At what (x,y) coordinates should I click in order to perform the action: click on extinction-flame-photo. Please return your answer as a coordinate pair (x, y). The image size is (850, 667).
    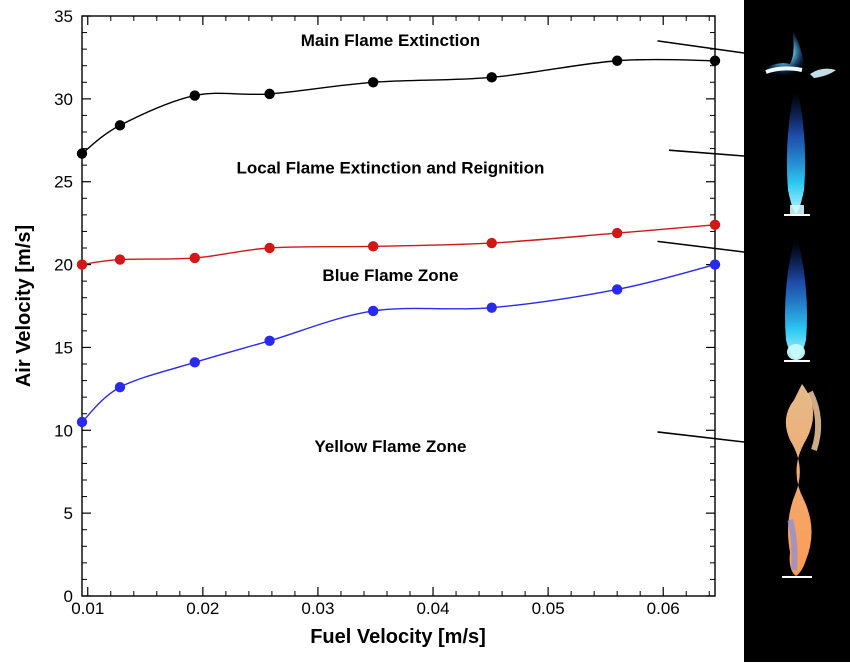
    Looking at the image, I should click on (797, 53).